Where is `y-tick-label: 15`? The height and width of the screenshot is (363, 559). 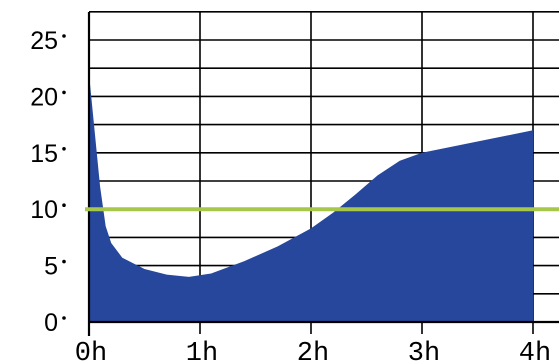 y-tick-label: 15 is located at coordinates (44, 154).